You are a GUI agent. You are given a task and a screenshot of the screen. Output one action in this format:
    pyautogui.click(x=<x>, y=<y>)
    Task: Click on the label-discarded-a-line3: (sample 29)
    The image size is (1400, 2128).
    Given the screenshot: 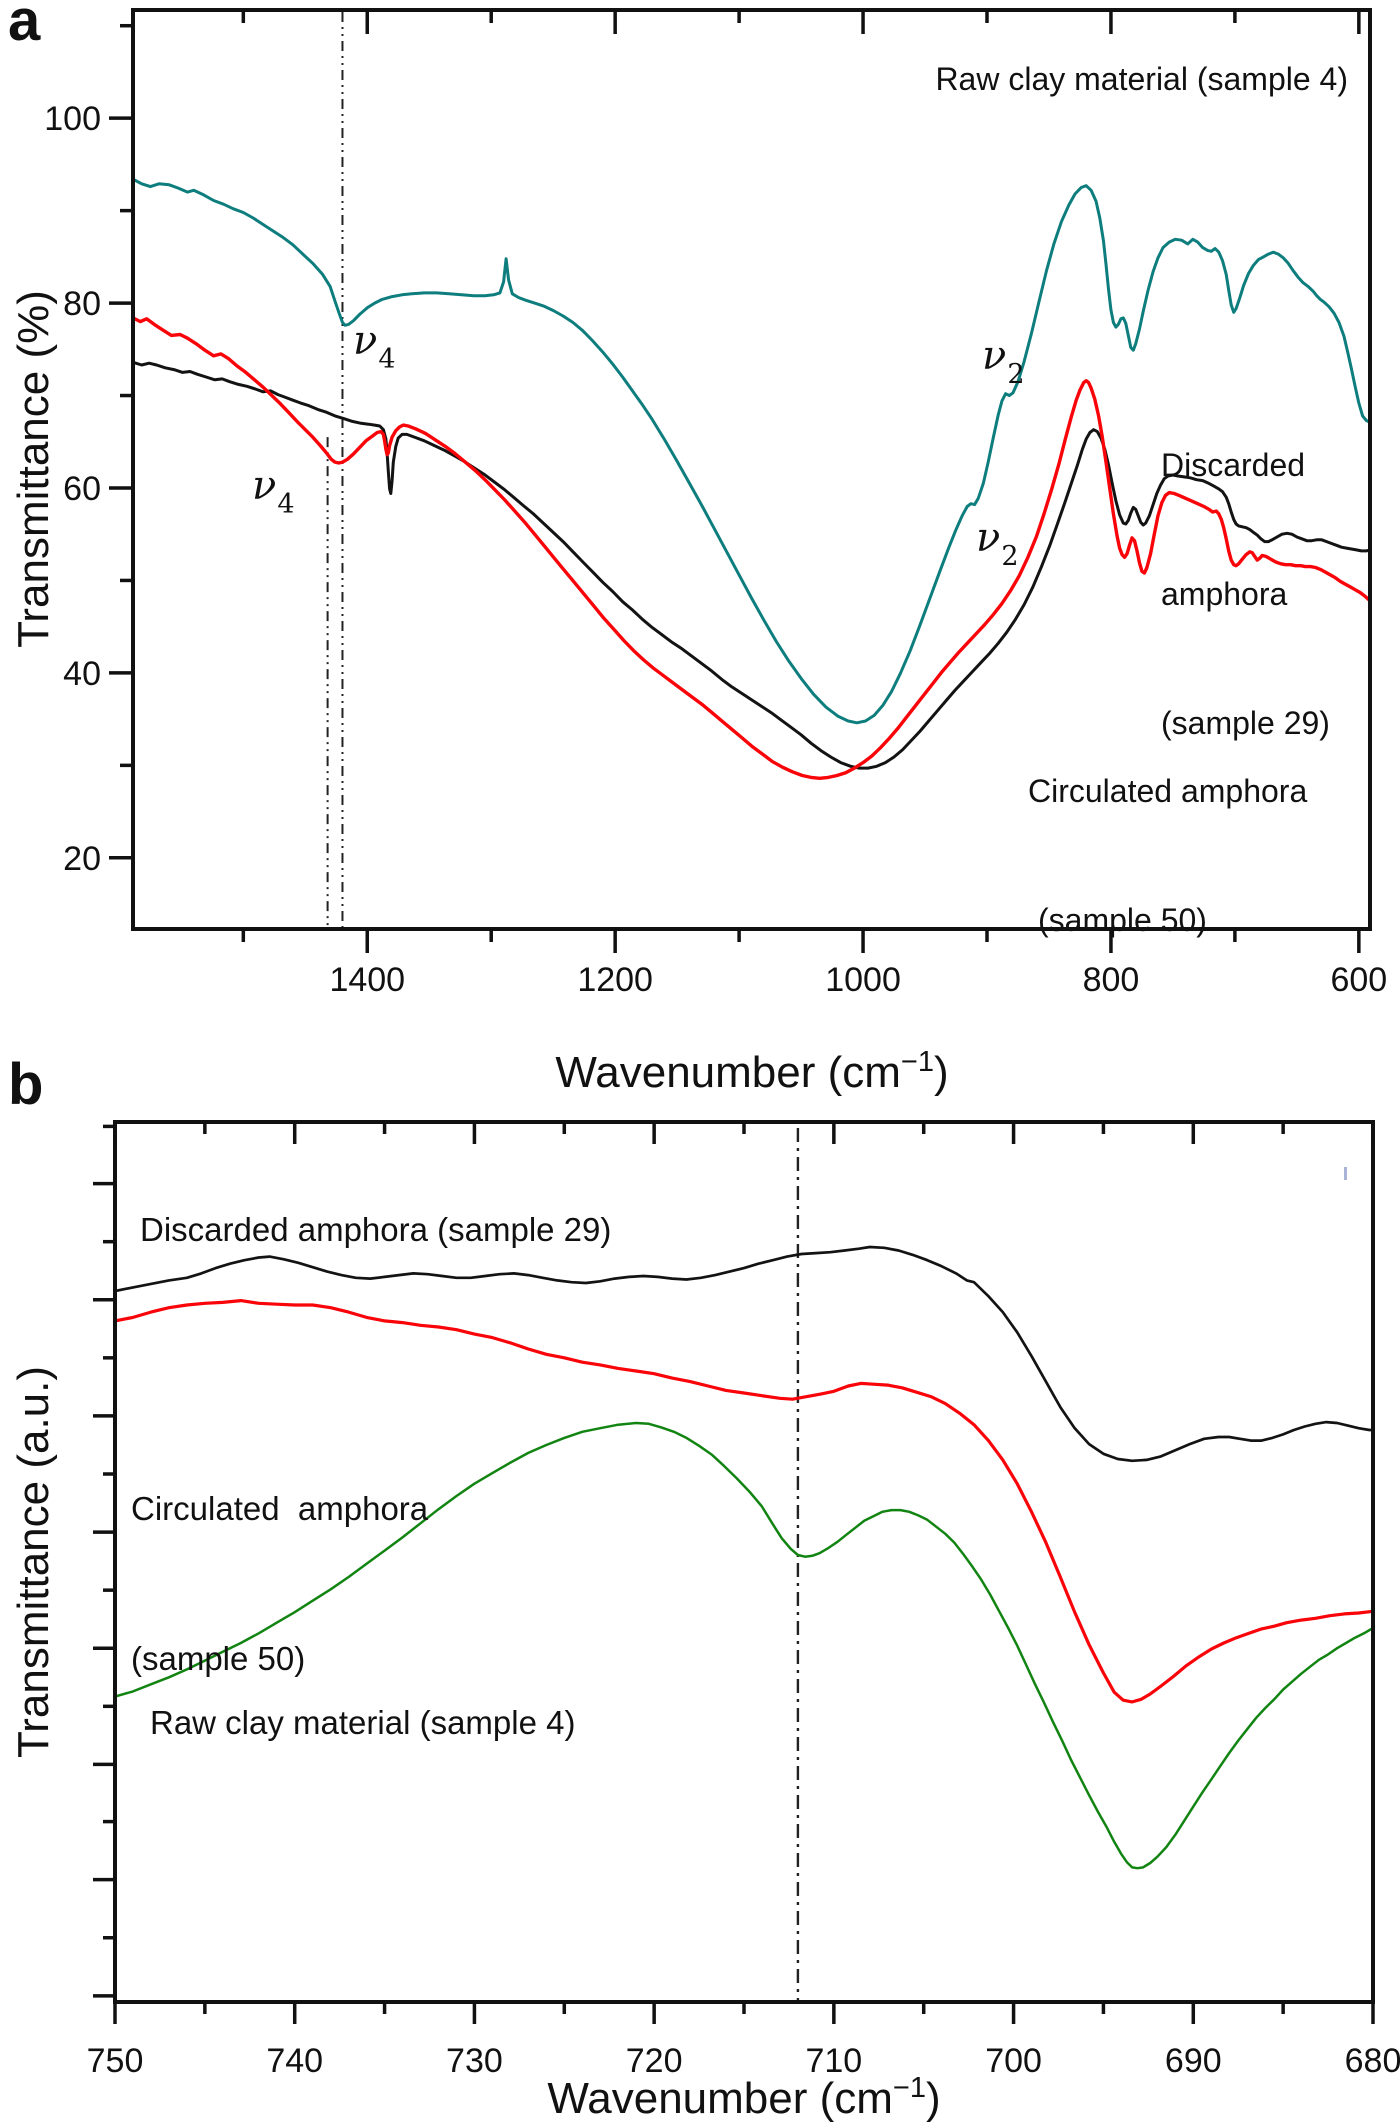 What is the action you would take?
    pyautogui.click(x=1245, y=723)
    